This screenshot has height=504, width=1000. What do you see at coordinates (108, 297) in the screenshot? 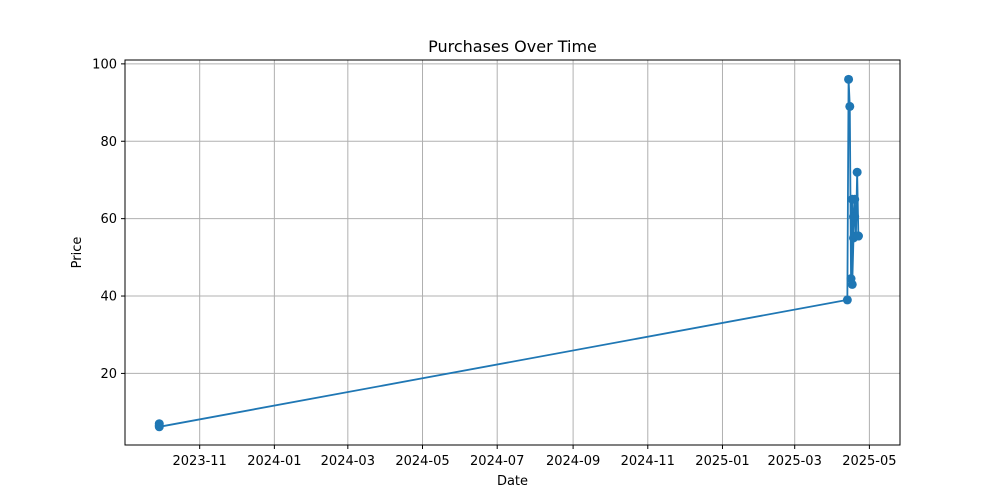
I see `y-tick-label: 40` at bounding box center [108, 297].